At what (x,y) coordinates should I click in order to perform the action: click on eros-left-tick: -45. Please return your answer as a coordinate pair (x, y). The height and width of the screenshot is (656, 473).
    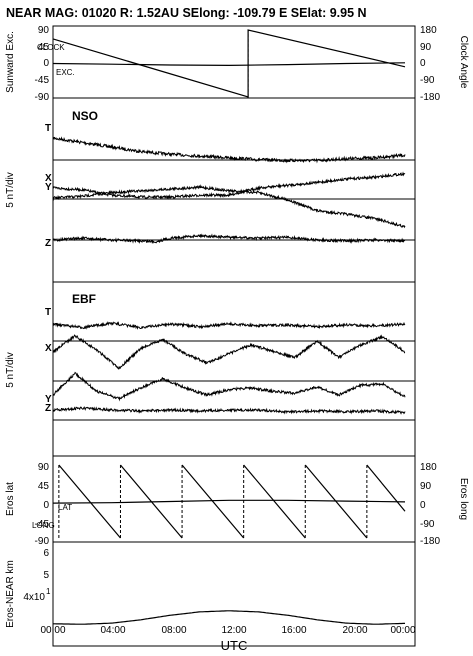
    Looking at the image, I should click on (42, 524).